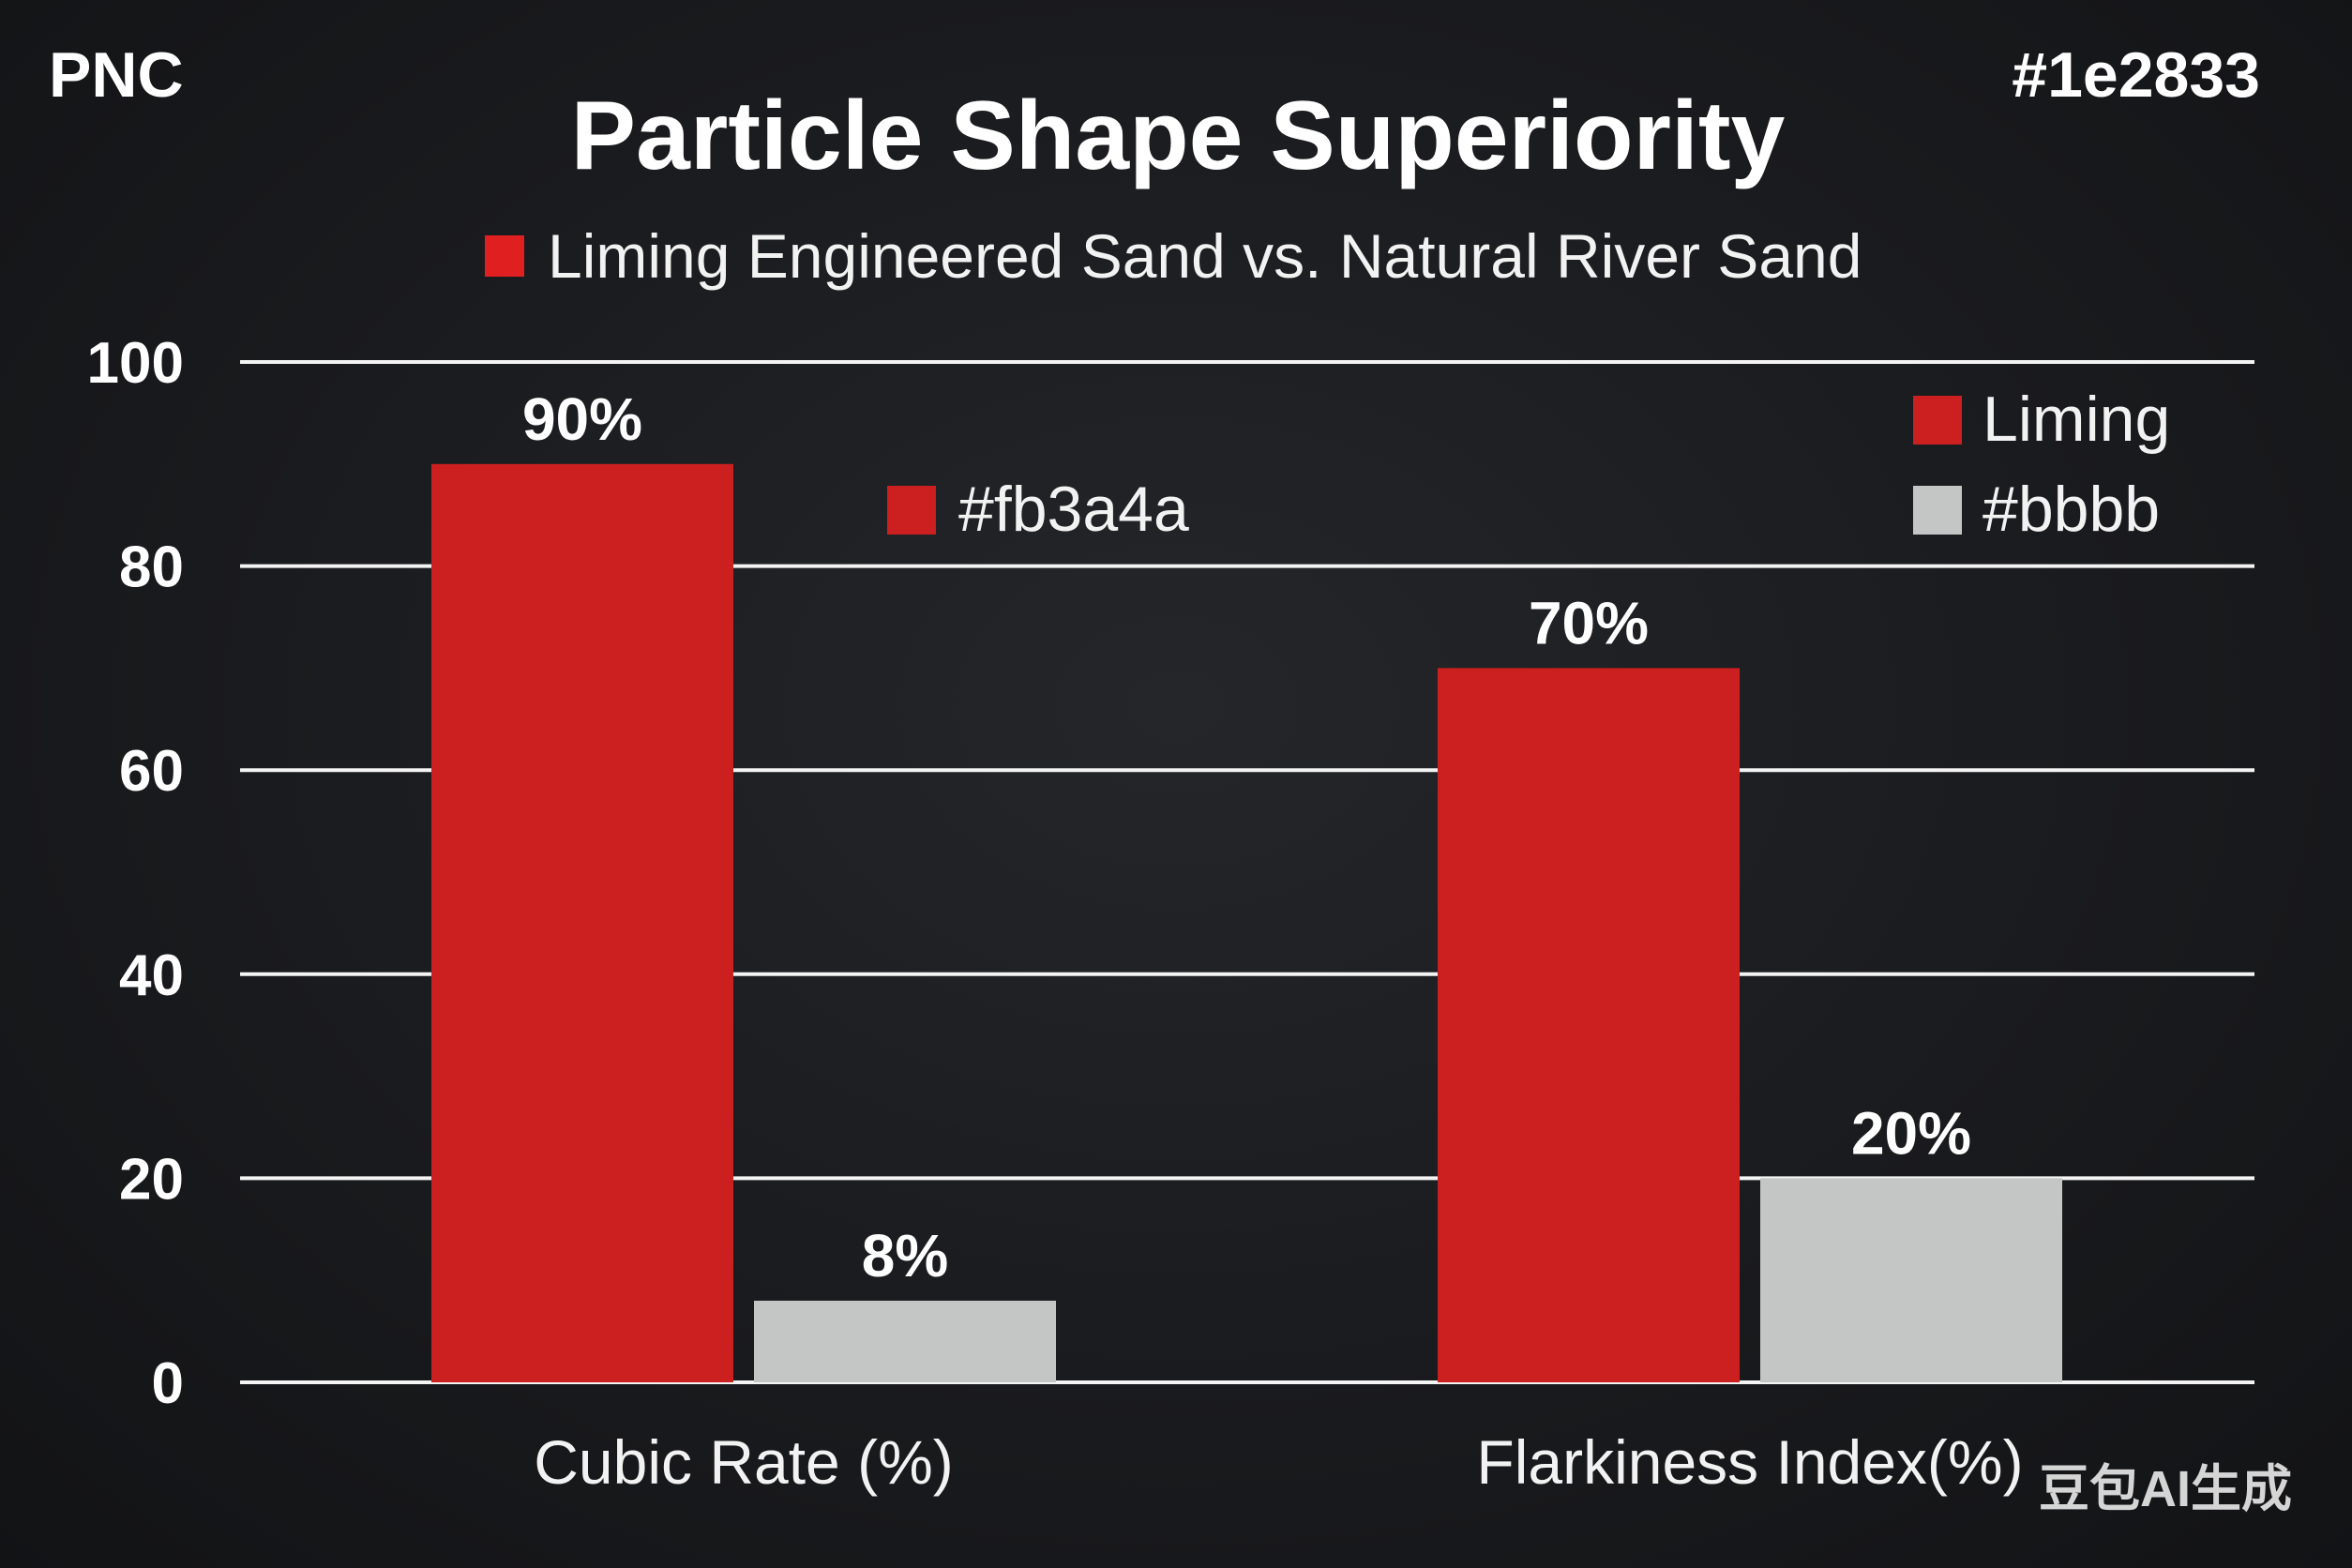  Describe the element at coordinates (1749, 1462) in the screenshot. I see `x-category-label-1: Flarkiness Index(%)` at that location.